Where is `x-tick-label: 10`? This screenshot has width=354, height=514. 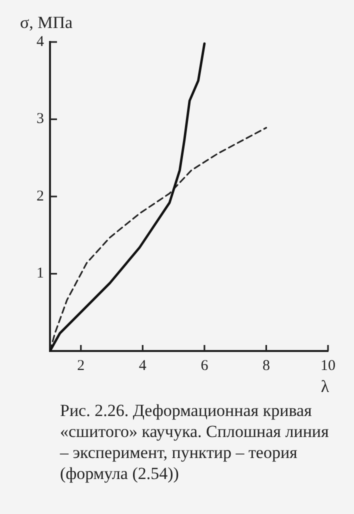 x-tick-label: 10 is located at coordinates (328, 366).